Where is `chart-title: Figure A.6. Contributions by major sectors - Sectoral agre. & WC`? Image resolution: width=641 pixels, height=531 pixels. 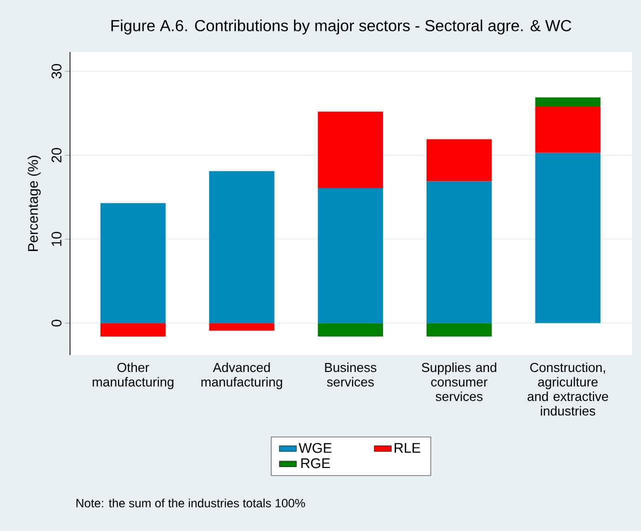
chart-title: Figure A.6. Contributions by major sectors - Sectoral agre. & WC is located at coordinates (341, 27).